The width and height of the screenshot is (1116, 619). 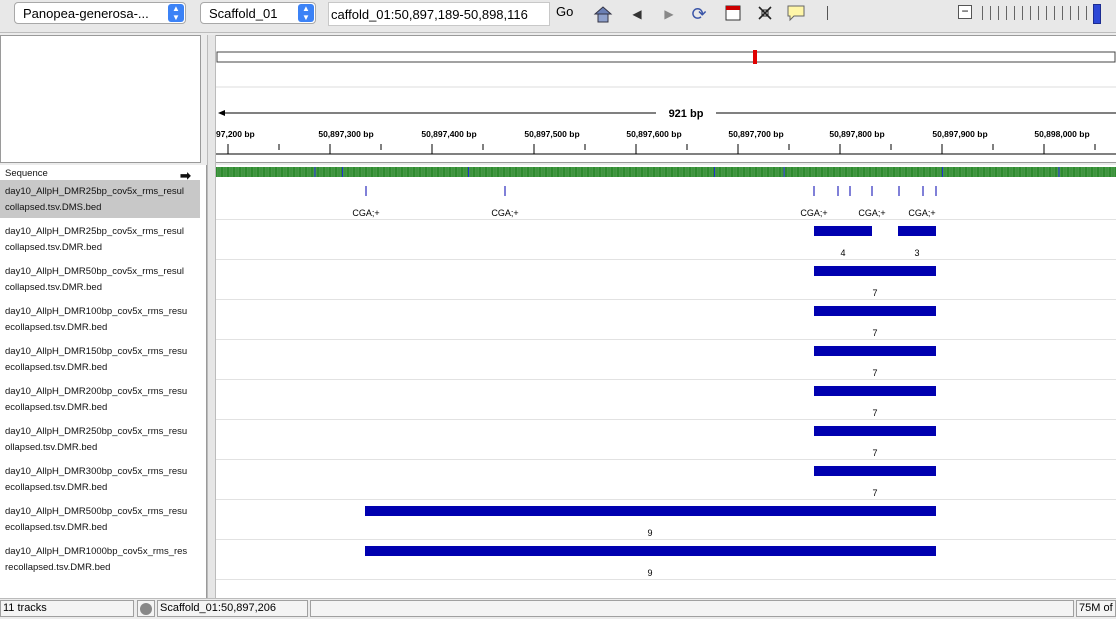 What do you see at coordinates (755, 57) in the screenshot?
I see `current-region-marker` at bounding box center [755, 57].